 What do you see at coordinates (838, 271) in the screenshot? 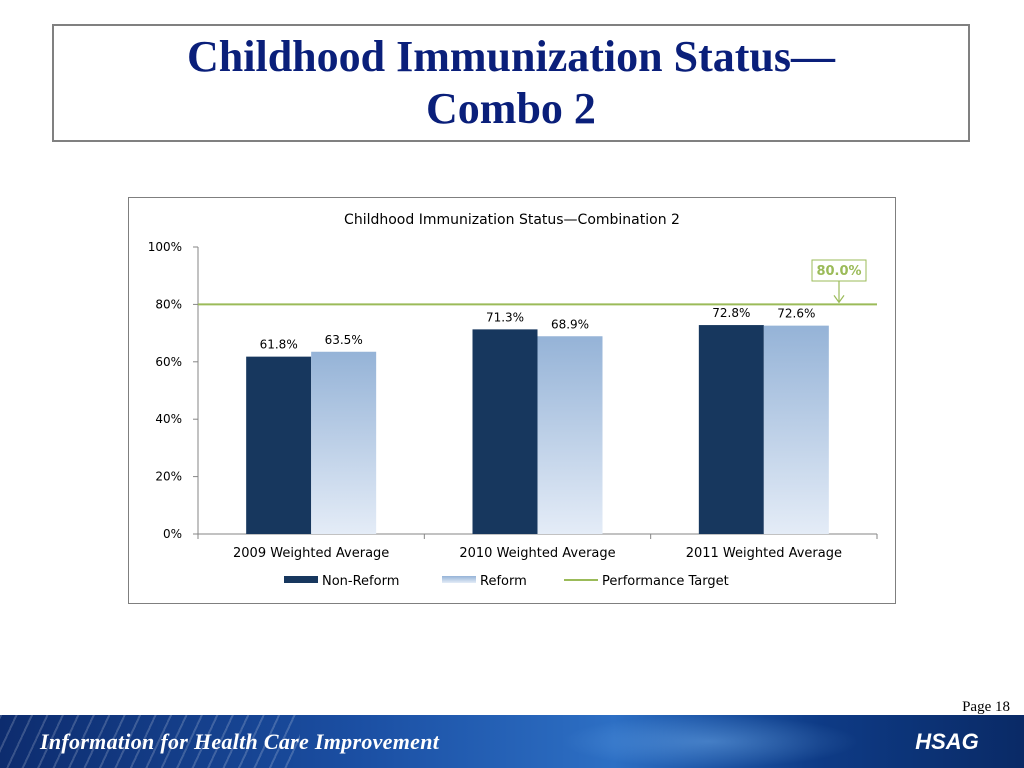
I see `target-callout-label: 80.0%` at bounding box center [838, 271].